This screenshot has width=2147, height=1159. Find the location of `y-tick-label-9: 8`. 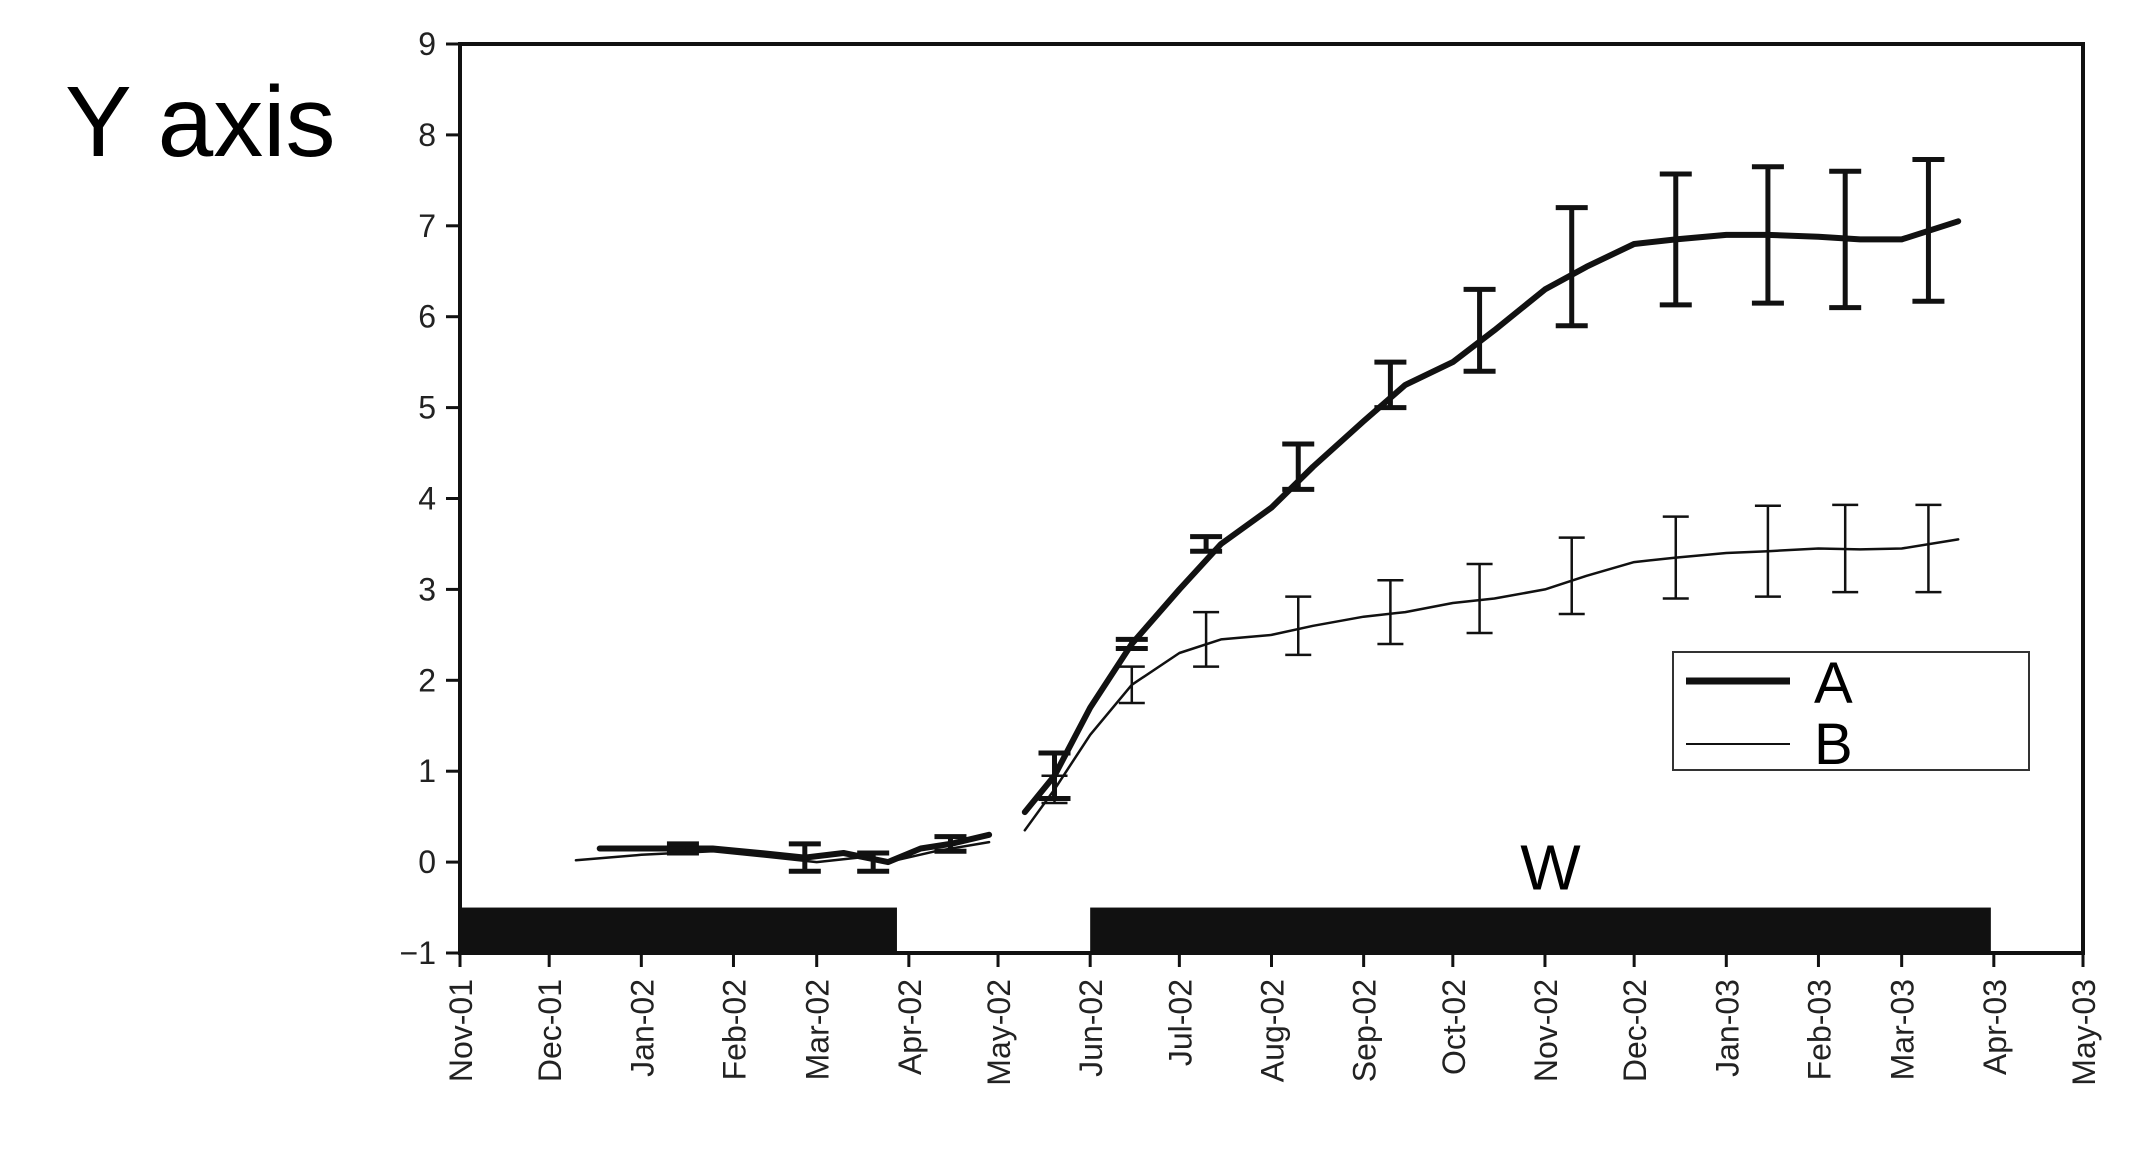

y-tick-label-9: 8 is located at coordinates (427, 135).